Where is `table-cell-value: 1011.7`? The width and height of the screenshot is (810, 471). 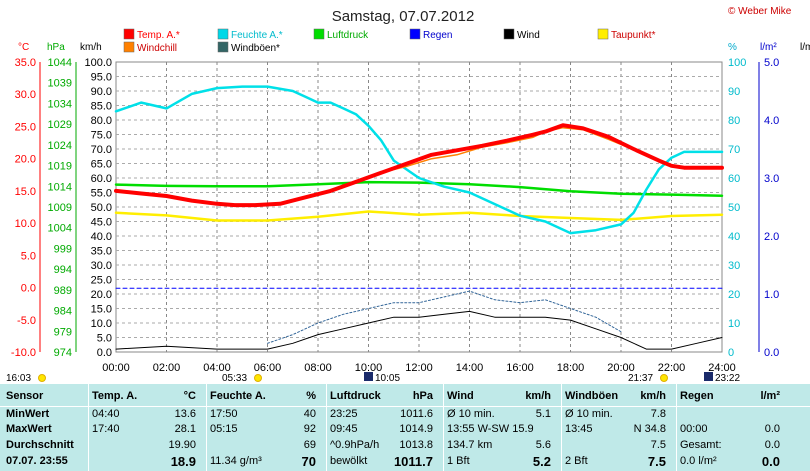 table-cell-value: 1011.7 is located at coordinates (413, 461).